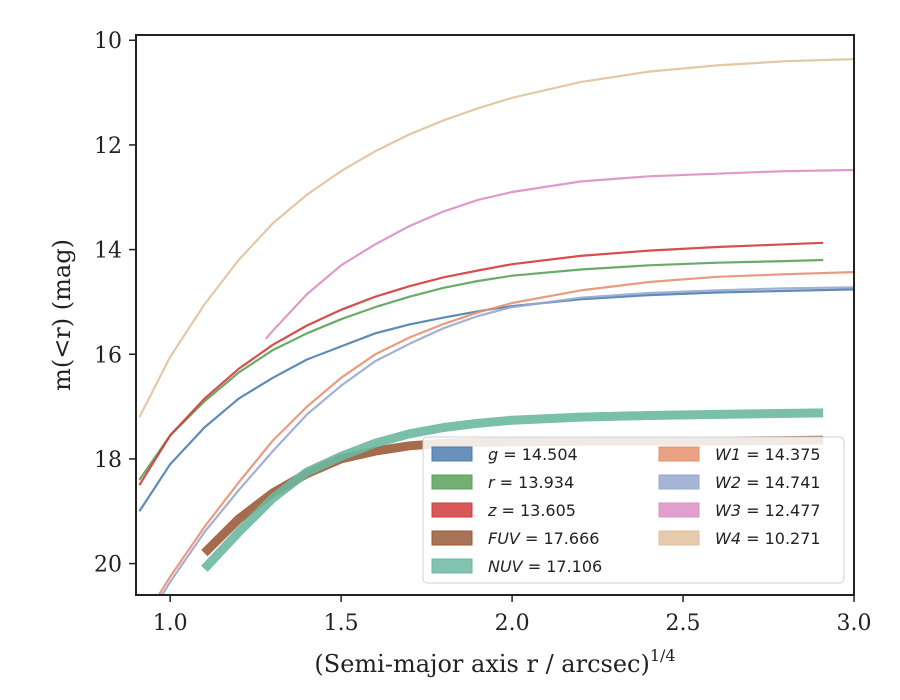  Describe the element at coordinates (768, 482) in the screenshot. I see `legend-entry-w2: W2 = 14.741` at that location.